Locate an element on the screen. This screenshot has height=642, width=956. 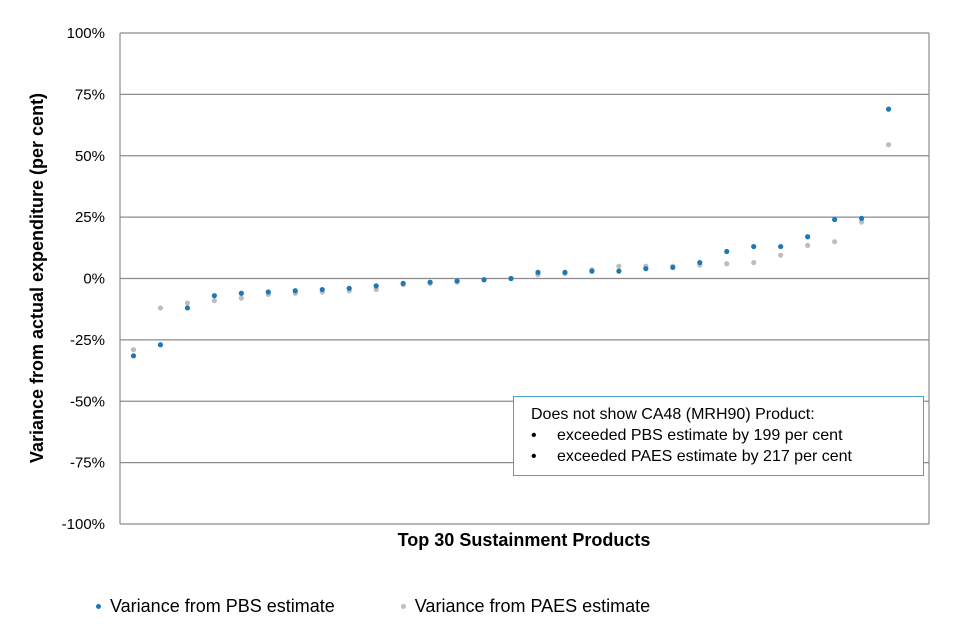
annotation-item: • exceeded PAES estimate by 217 per cent is located at coordinates (721, 456).